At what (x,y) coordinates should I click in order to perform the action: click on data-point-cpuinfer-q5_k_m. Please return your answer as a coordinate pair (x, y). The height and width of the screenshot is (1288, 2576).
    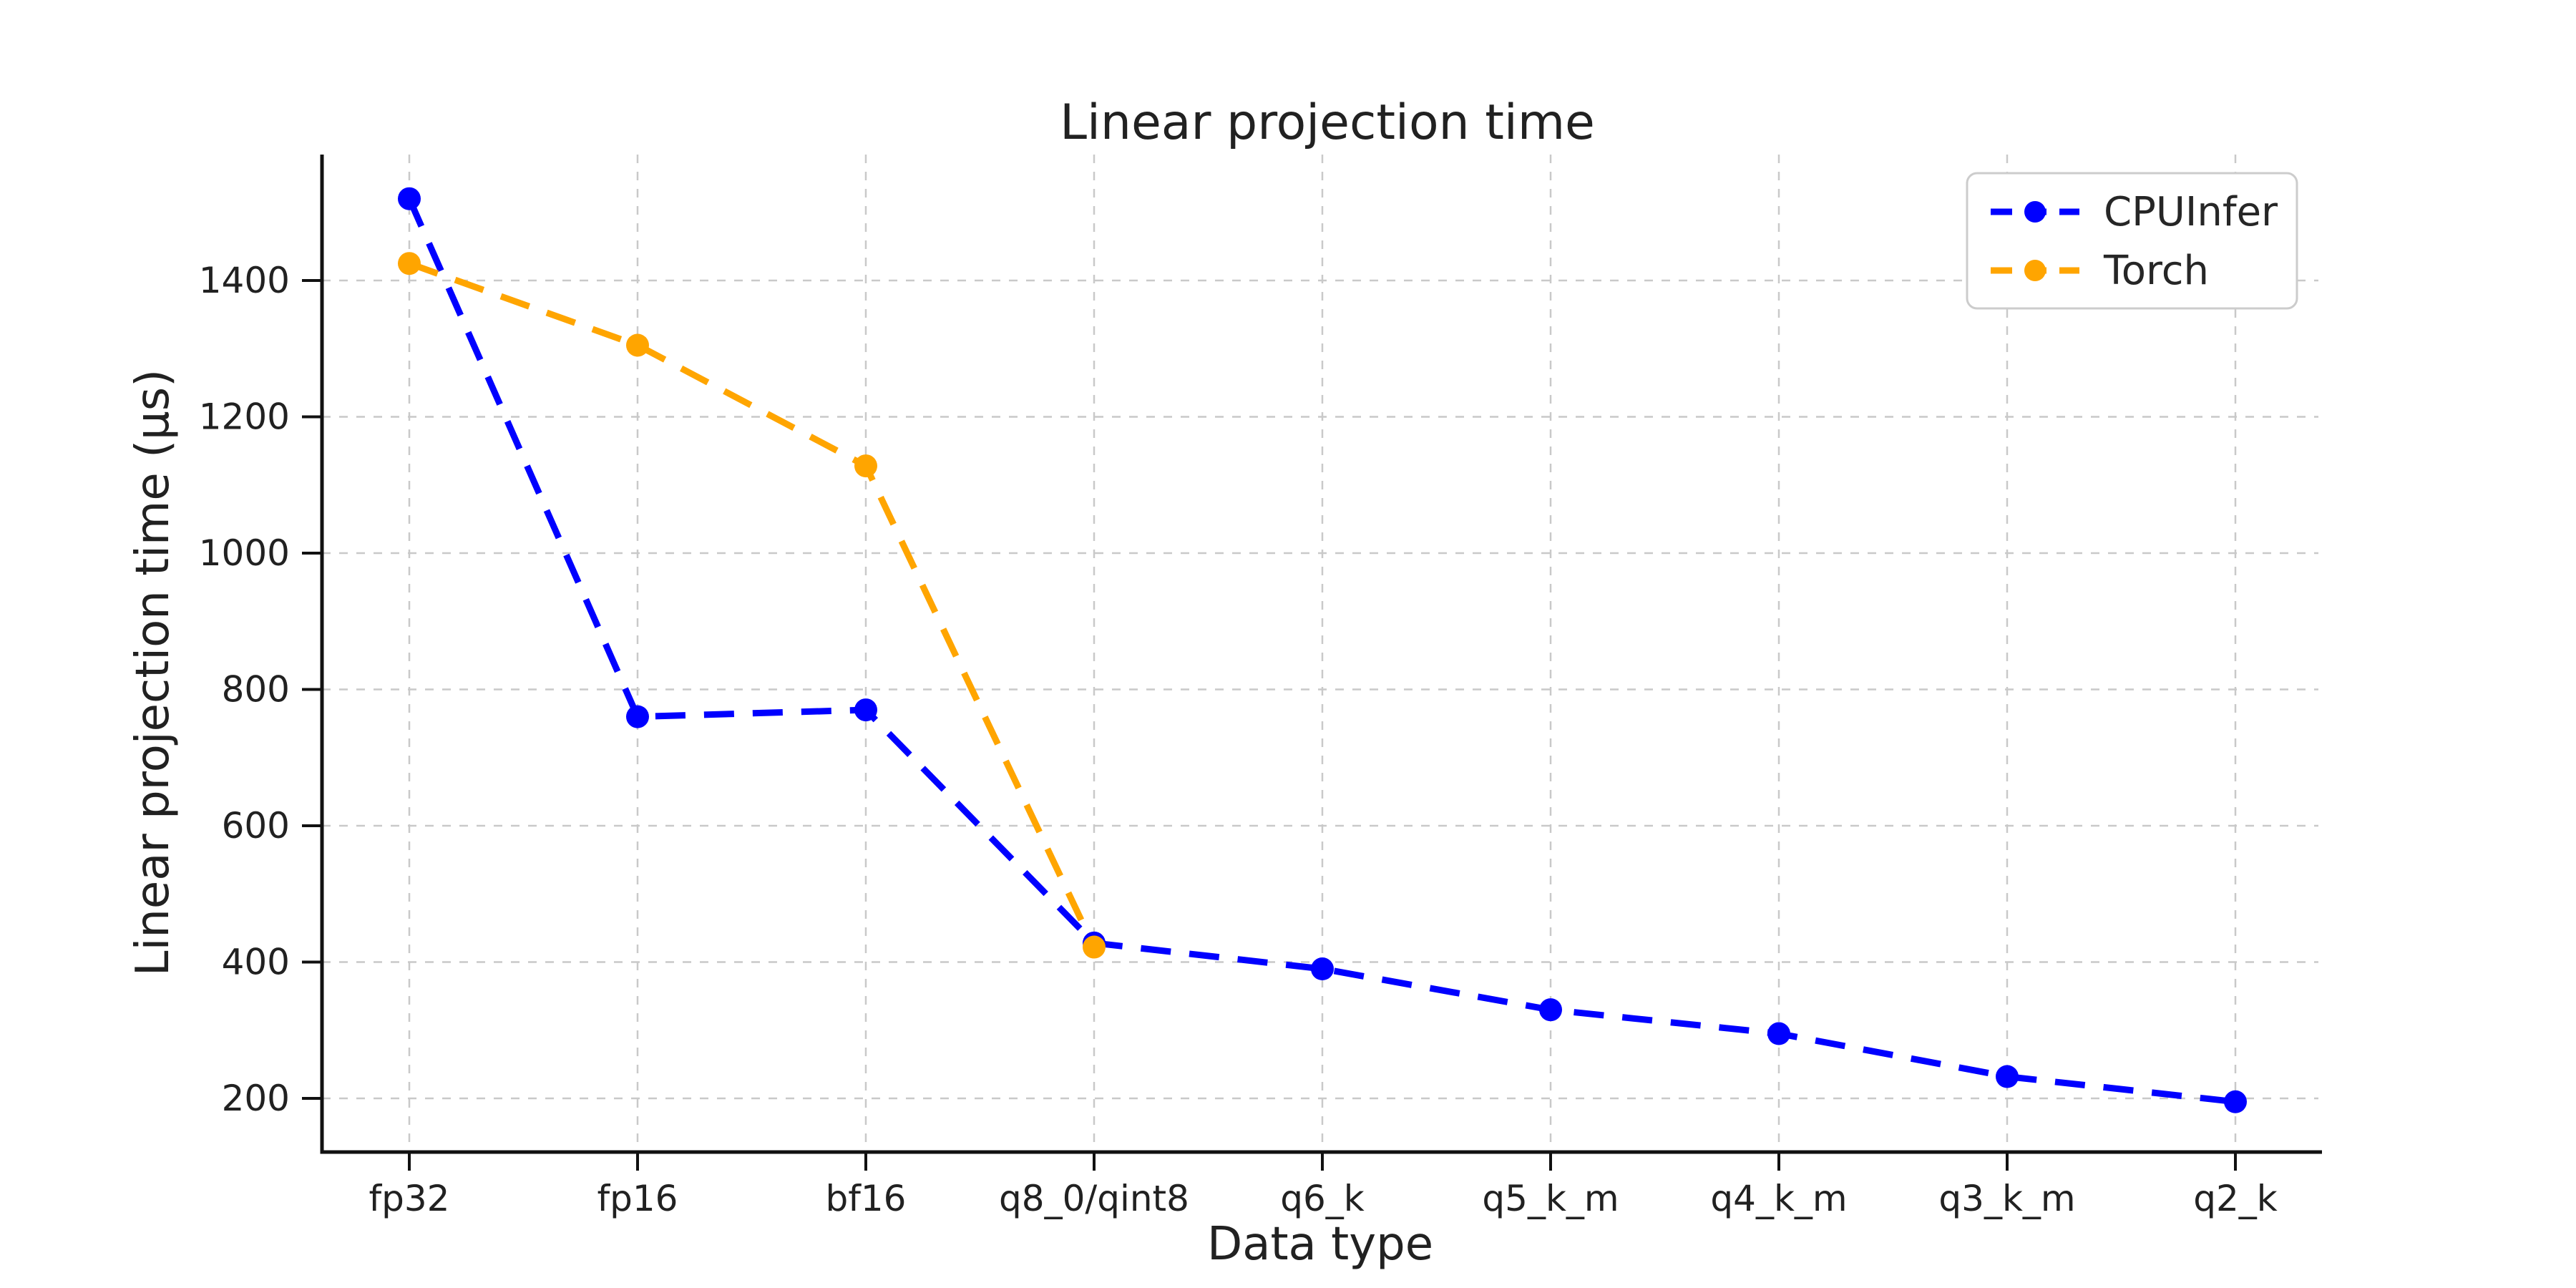
    Looking at the image, I should click on (1550, 1010).